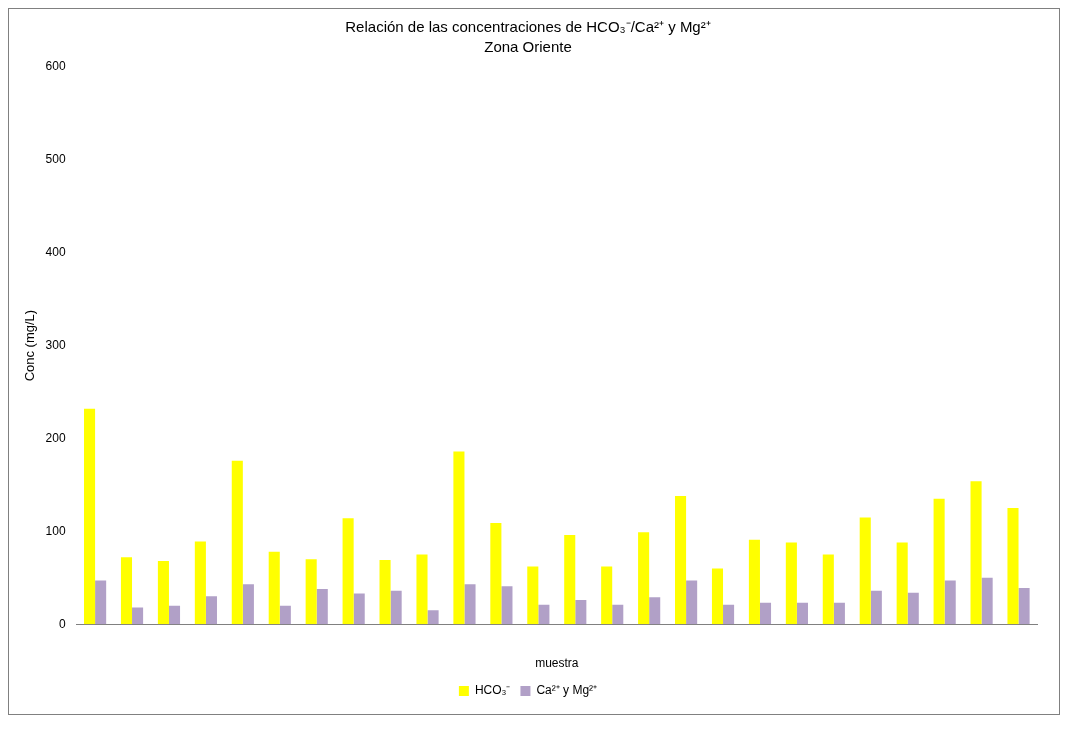  What do you see at coordinates (557, 663) in the screenshot?
I see `x-axis-title: muestra` at bounding box center [557, 663].